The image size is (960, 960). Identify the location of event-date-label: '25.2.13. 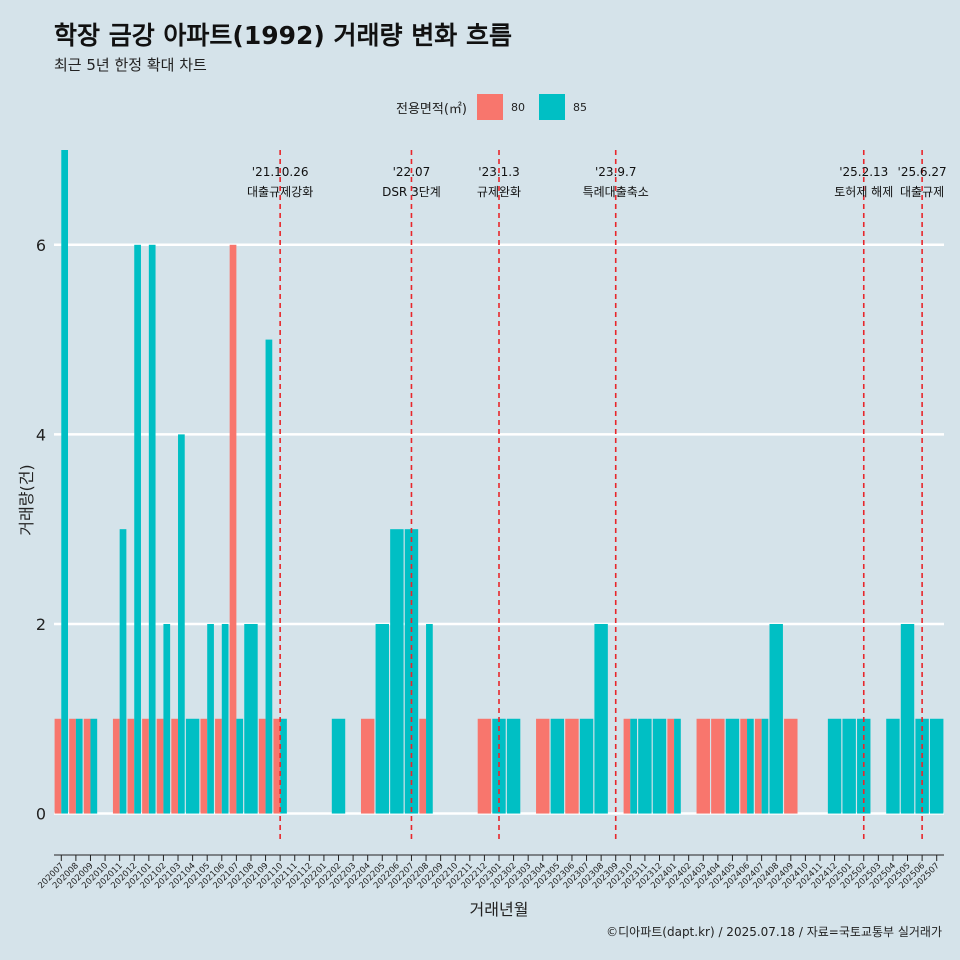
(863, 172).